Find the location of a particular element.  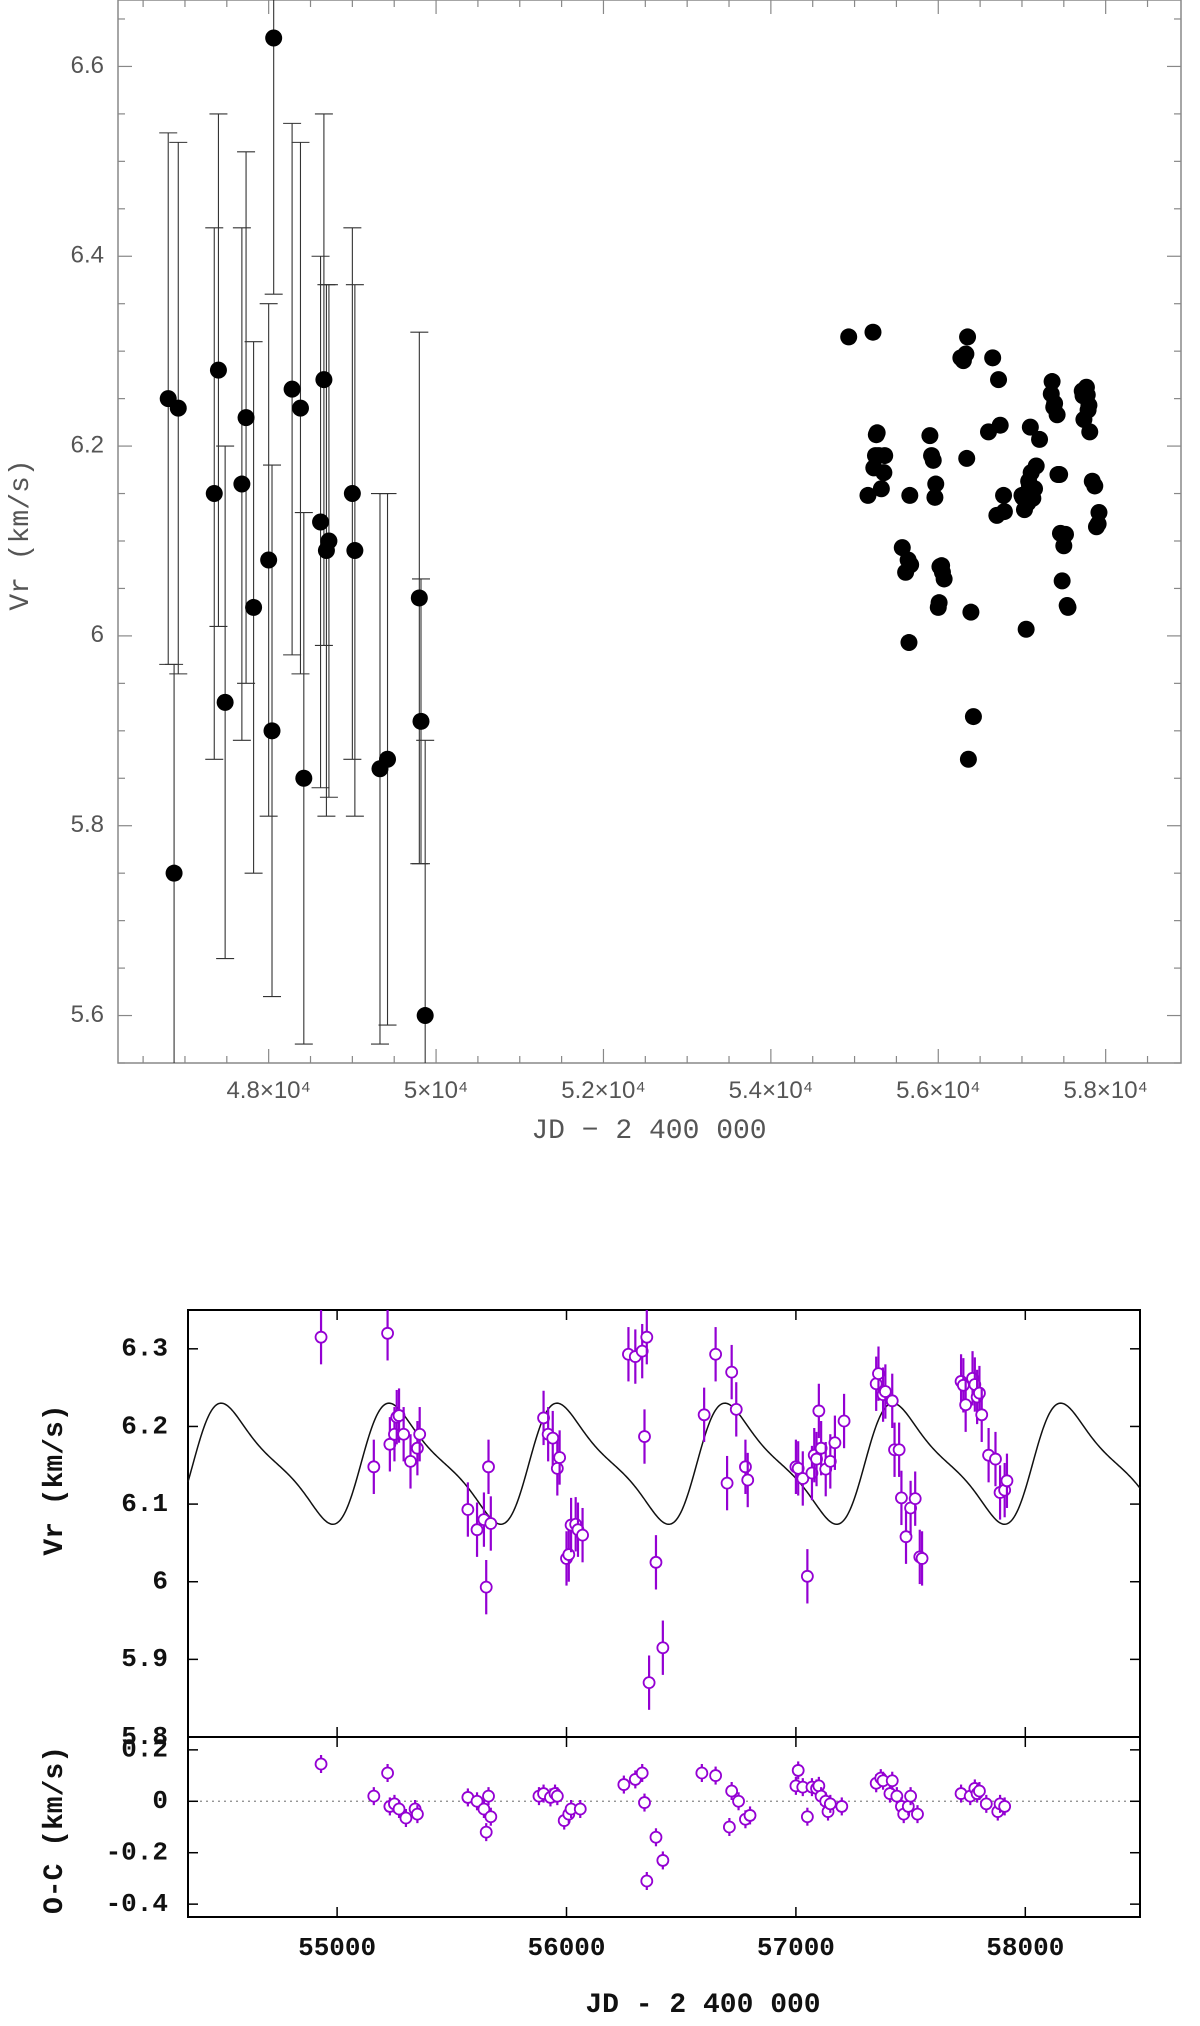

top-y-tick-label: 5.6 is located at coordinates (87, 1014).